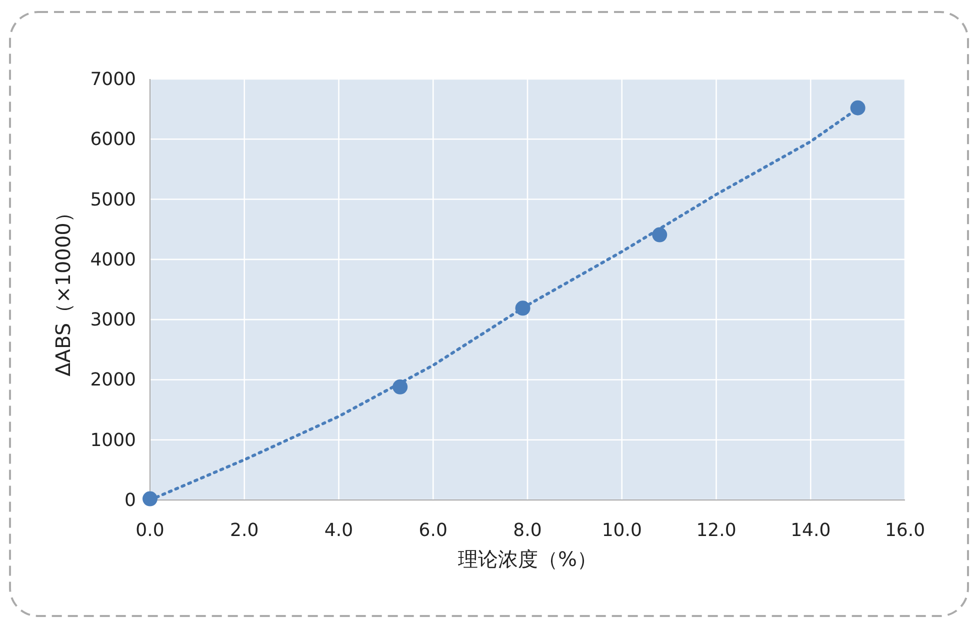 The width and height of the screenshot is (979, 629). I want to click on x-tick-label: 12.0, so click(716, 530).